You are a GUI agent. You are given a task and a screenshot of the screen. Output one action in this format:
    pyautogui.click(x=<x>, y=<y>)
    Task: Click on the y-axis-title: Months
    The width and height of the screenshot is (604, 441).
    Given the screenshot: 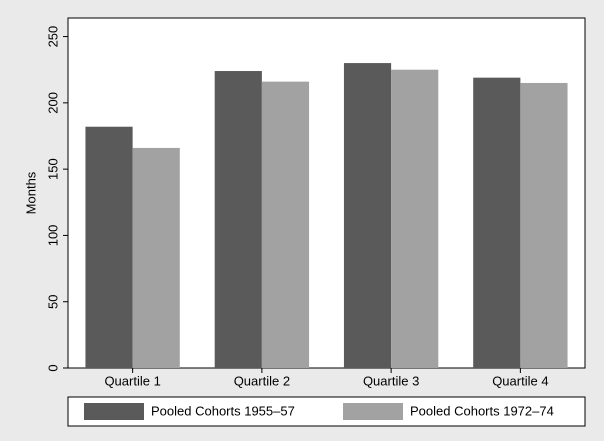 What is the action you would take?
    pyautogui.click(x=30, y=192)
    